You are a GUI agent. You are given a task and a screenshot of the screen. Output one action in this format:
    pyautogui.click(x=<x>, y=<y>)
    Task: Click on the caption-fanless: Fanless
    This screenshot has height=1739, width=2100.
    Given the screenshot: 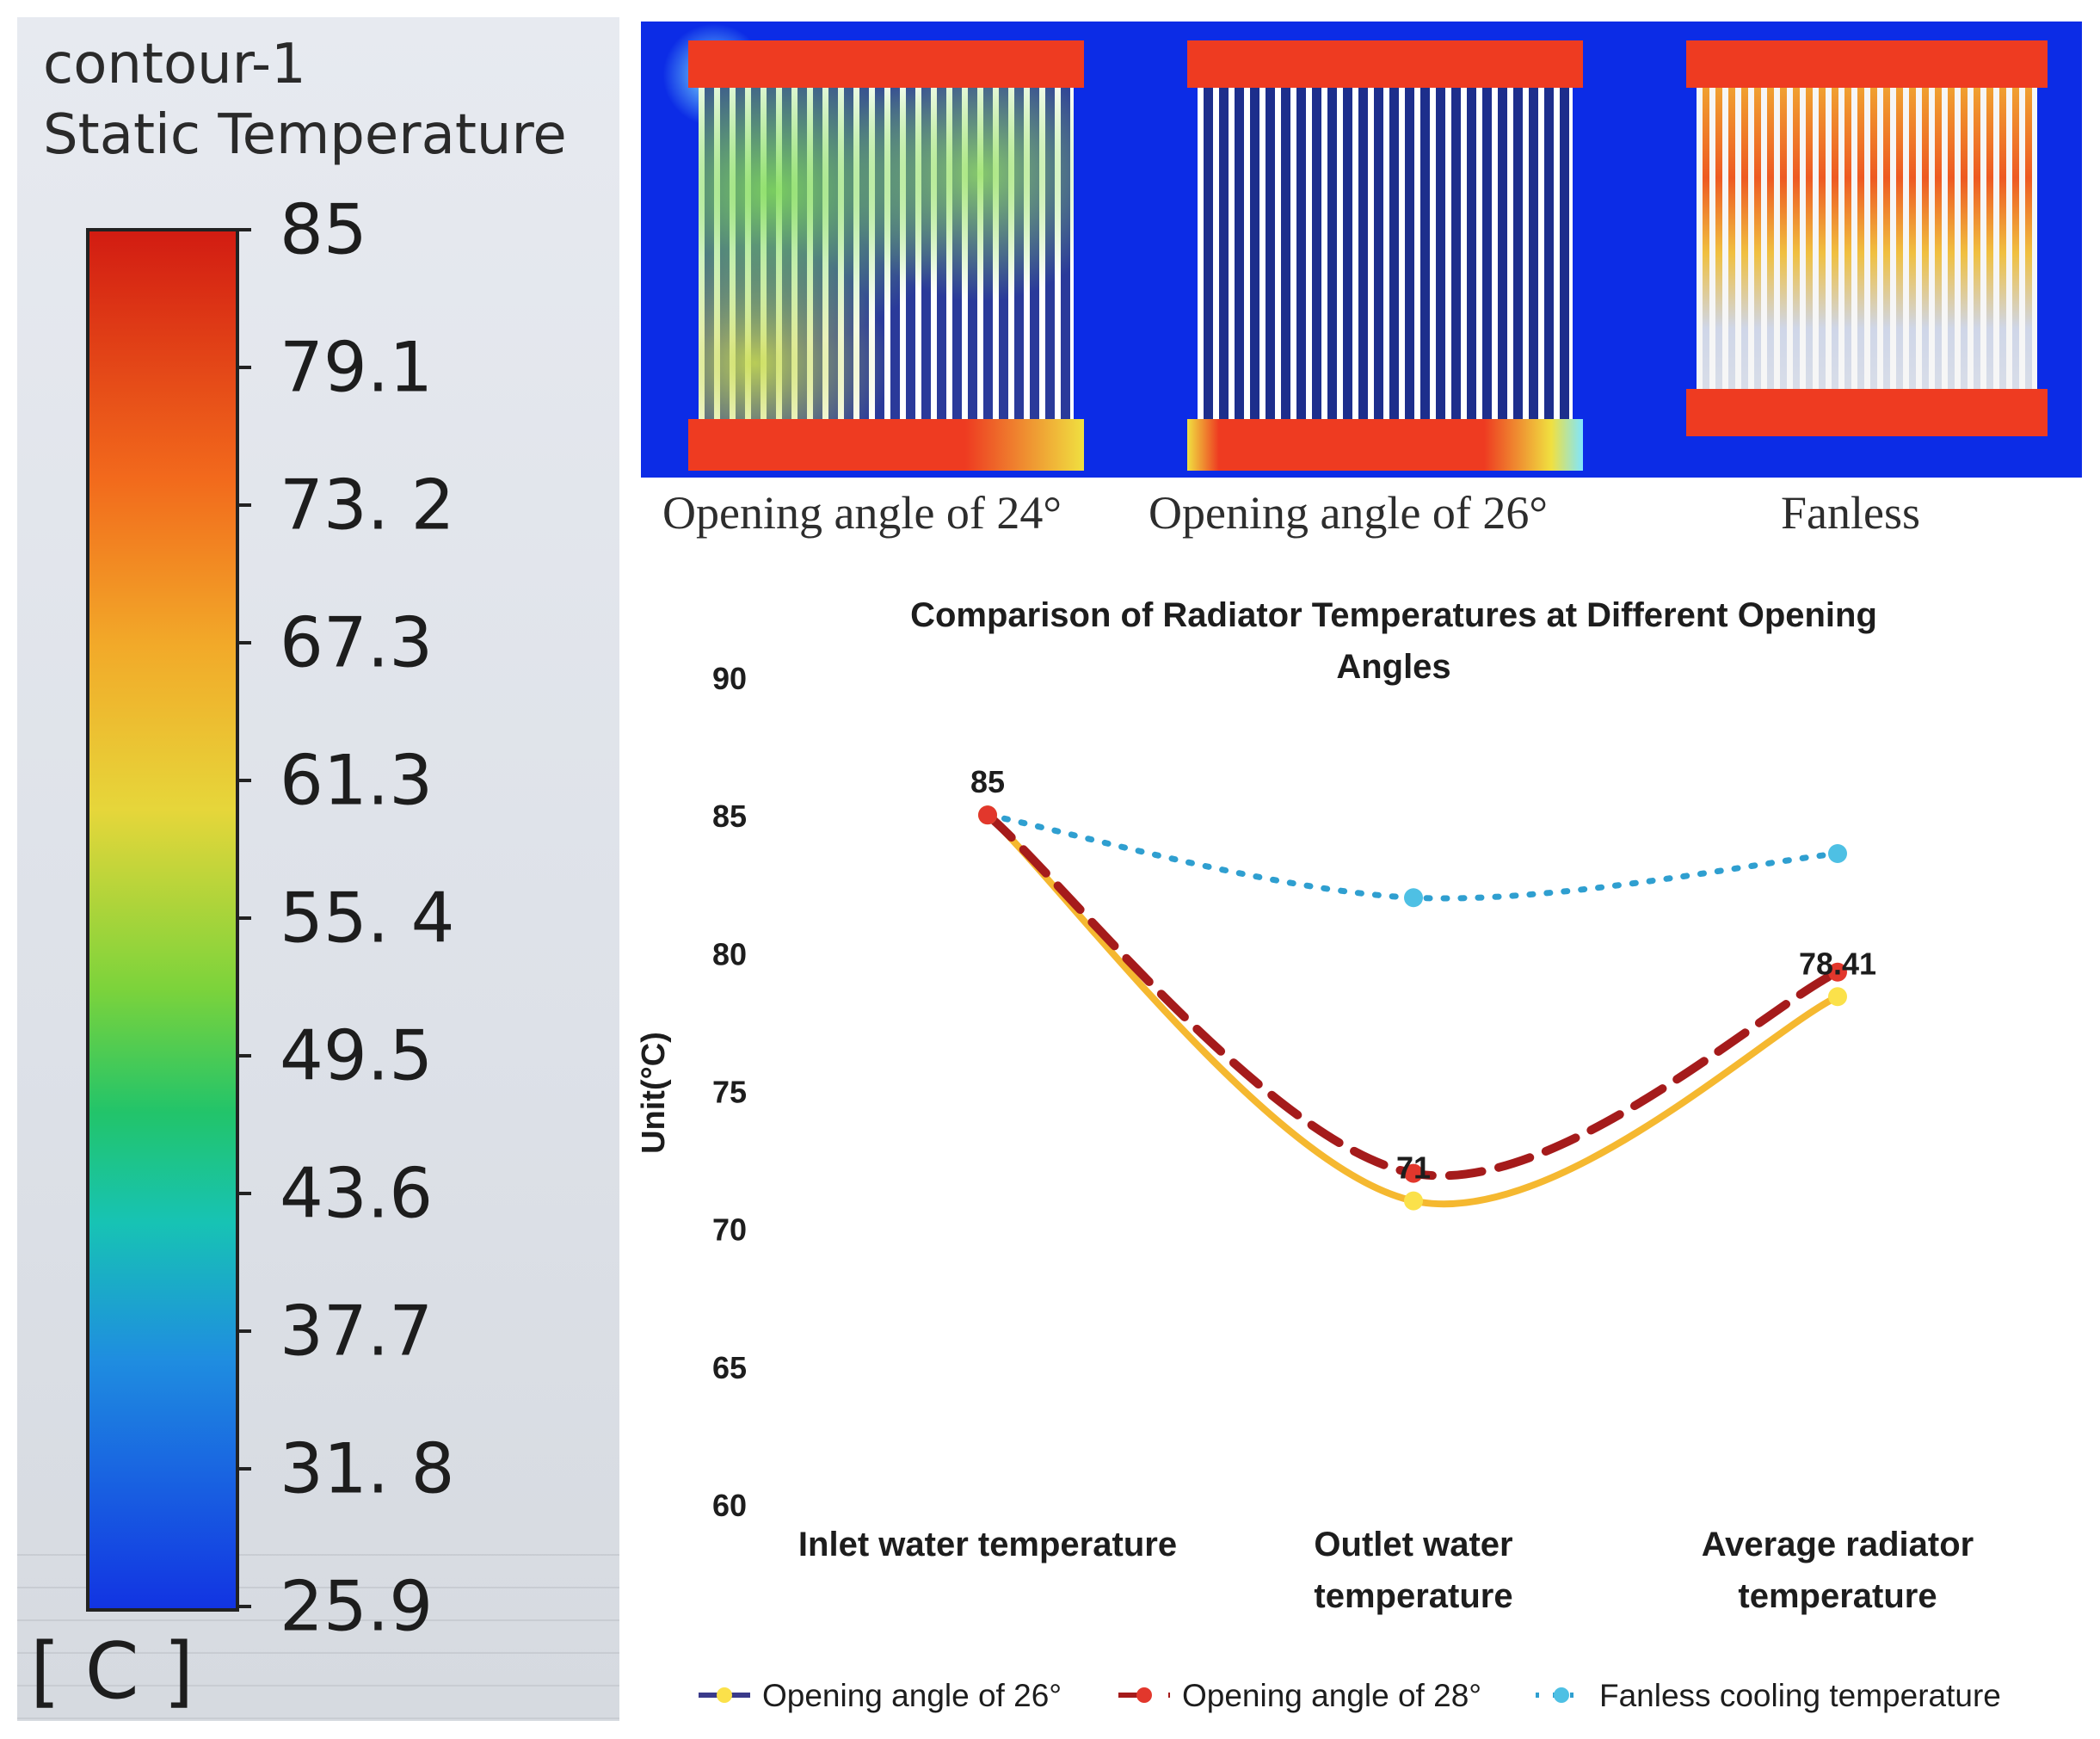 What is the action you would take?
    pyautogui.click(x=1850, y=513)
    